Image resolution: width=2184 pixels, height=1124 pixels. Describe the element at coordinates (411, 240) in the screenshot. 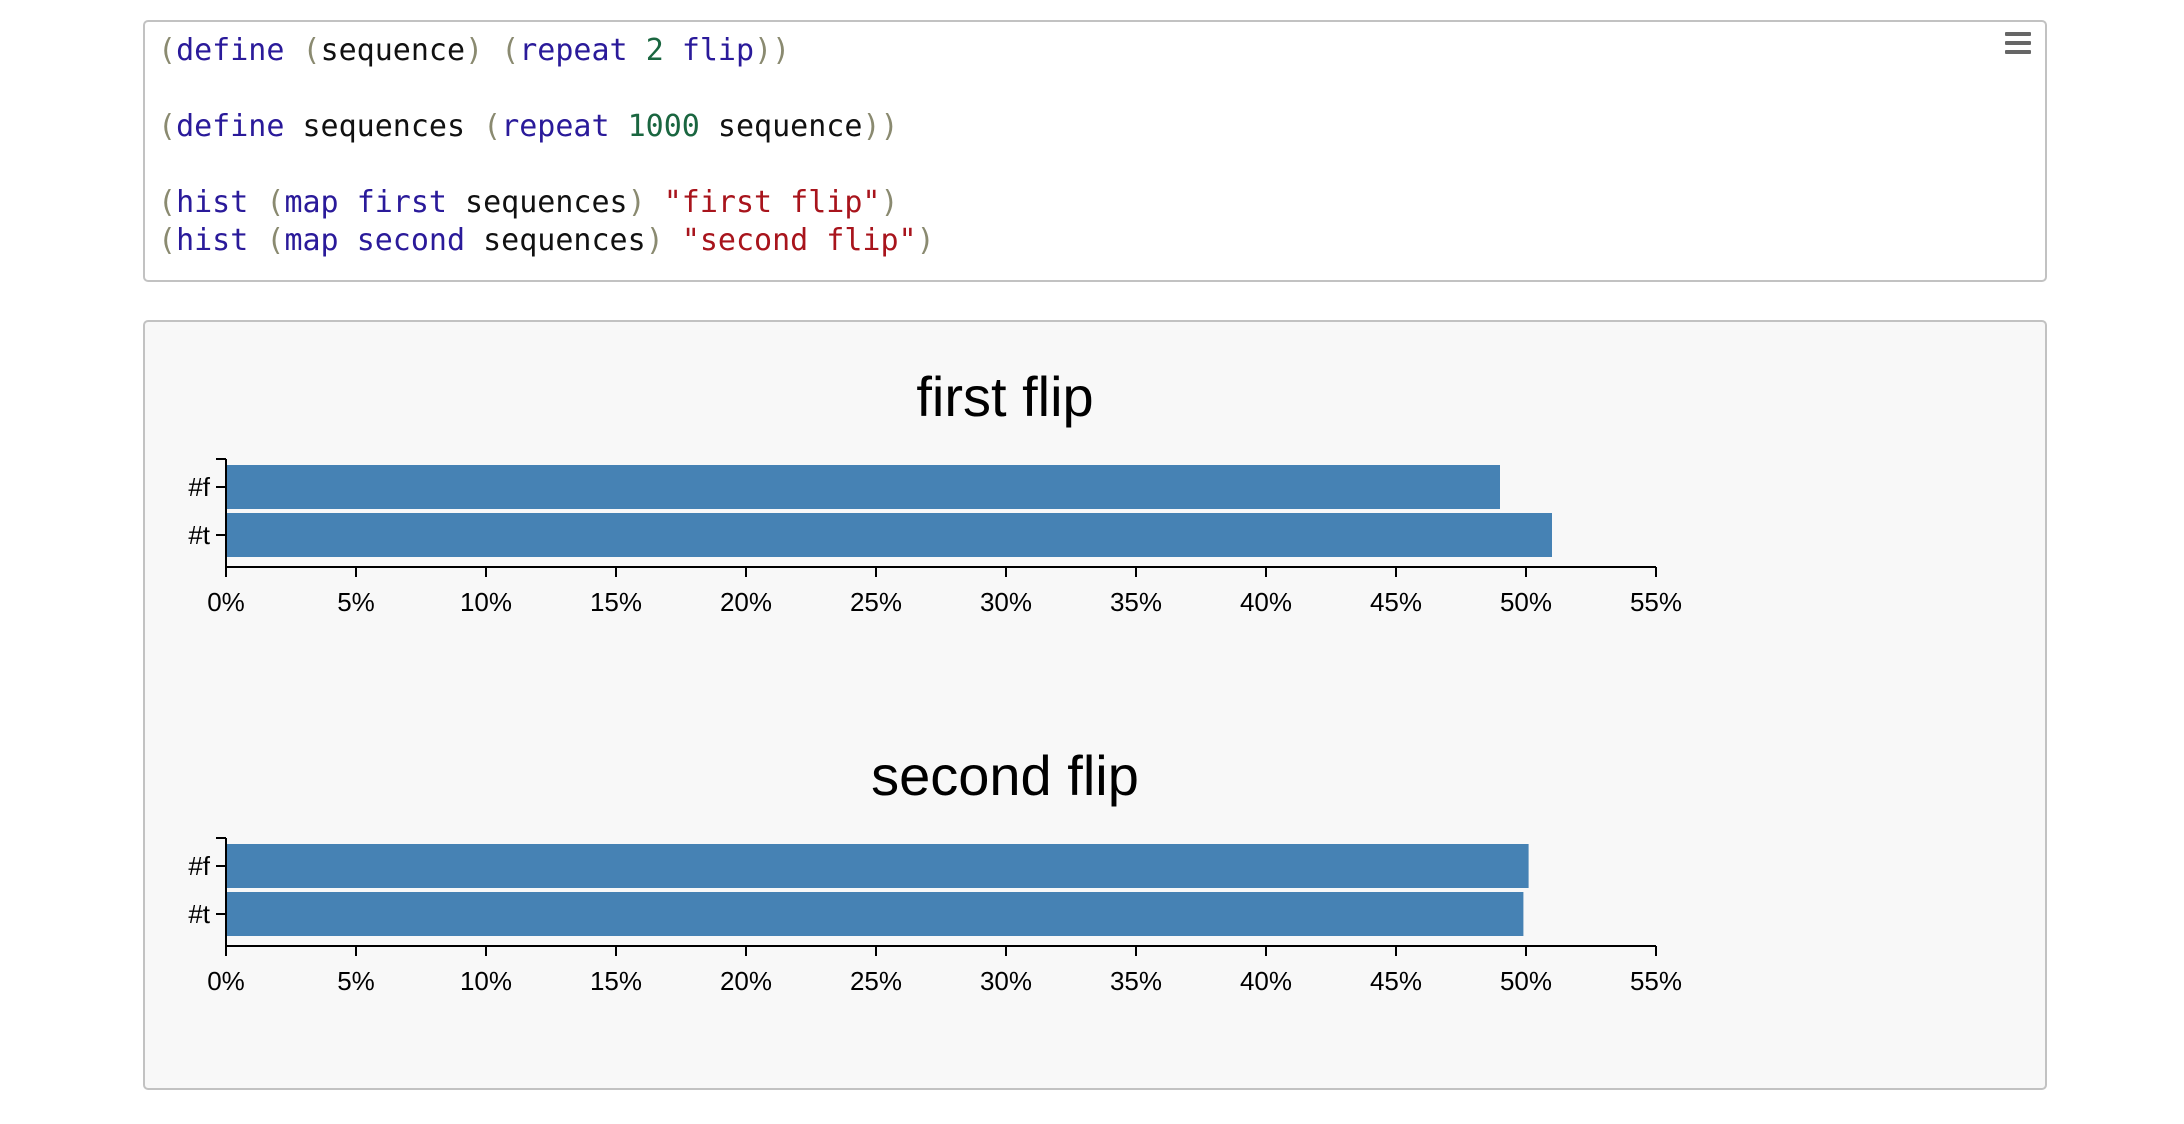

I see `code-token: second` at that location.